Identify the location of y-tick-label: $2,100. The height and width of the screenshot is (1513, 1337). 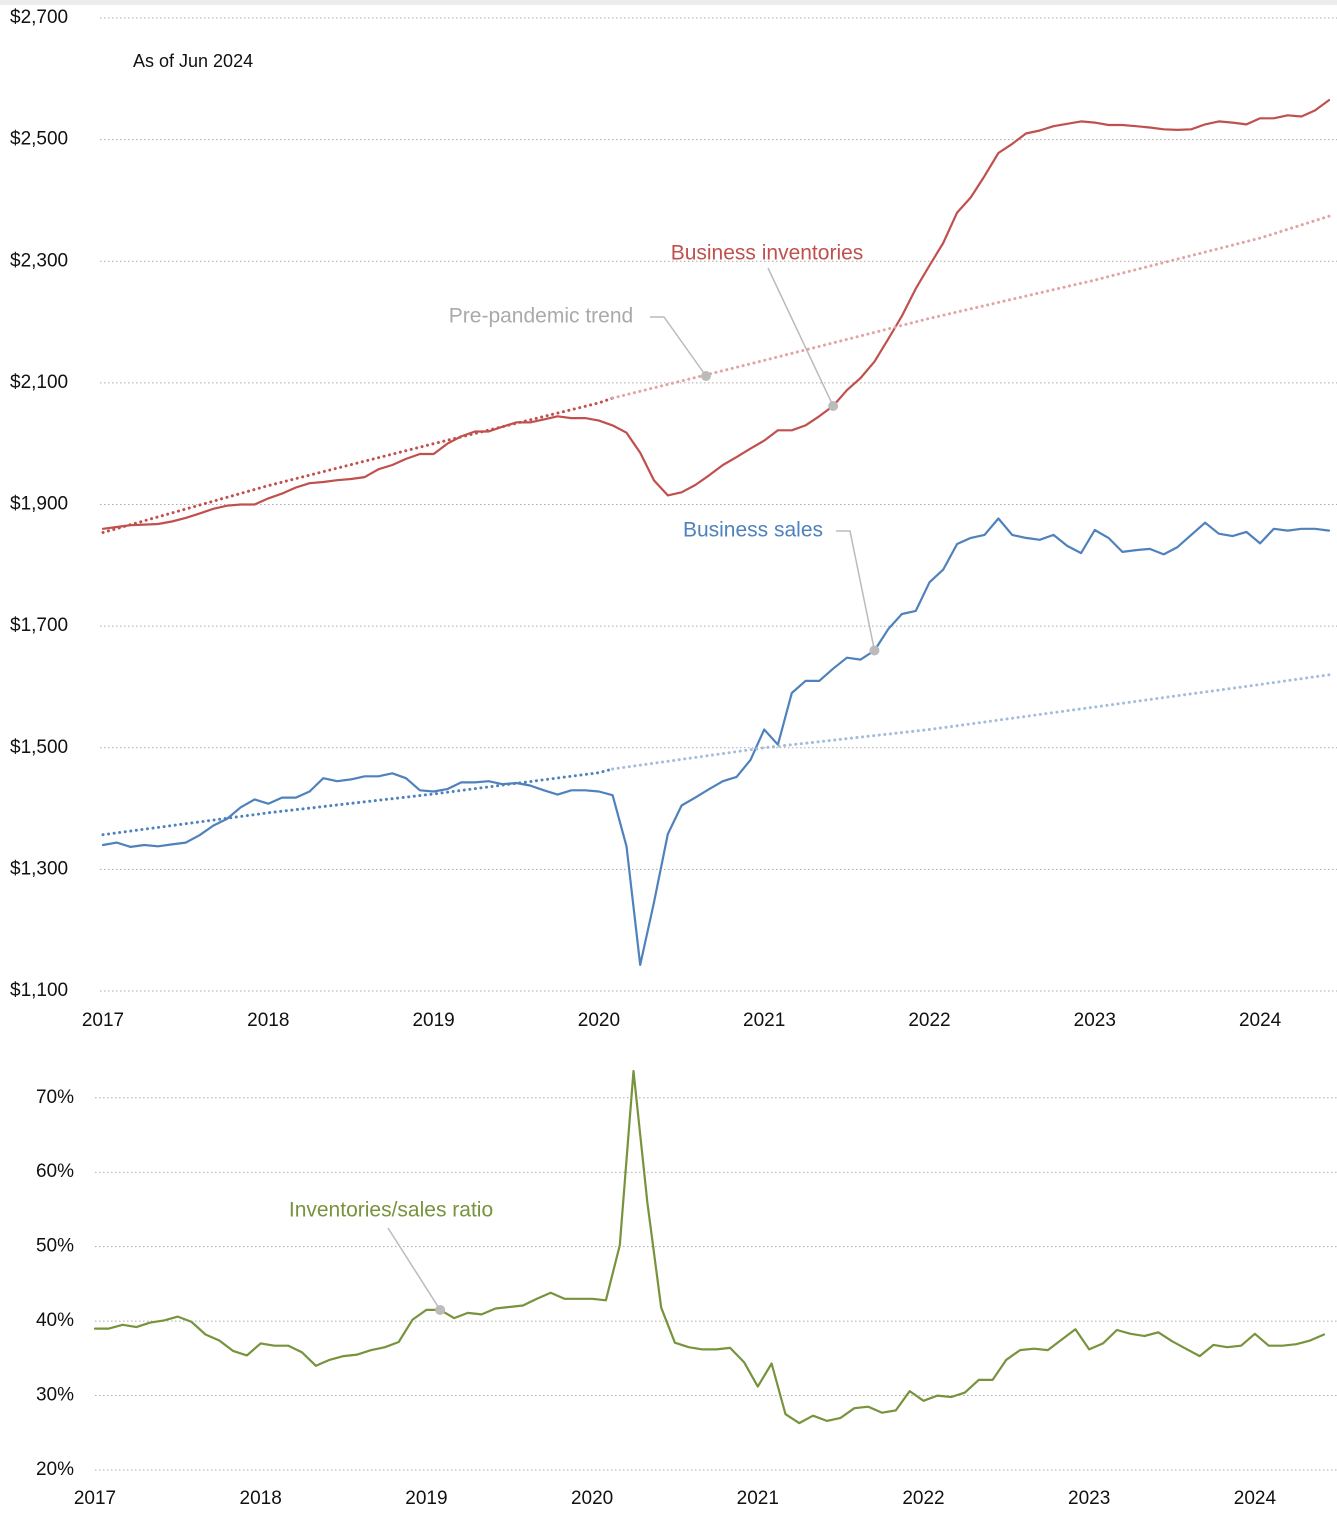
(39, 382).